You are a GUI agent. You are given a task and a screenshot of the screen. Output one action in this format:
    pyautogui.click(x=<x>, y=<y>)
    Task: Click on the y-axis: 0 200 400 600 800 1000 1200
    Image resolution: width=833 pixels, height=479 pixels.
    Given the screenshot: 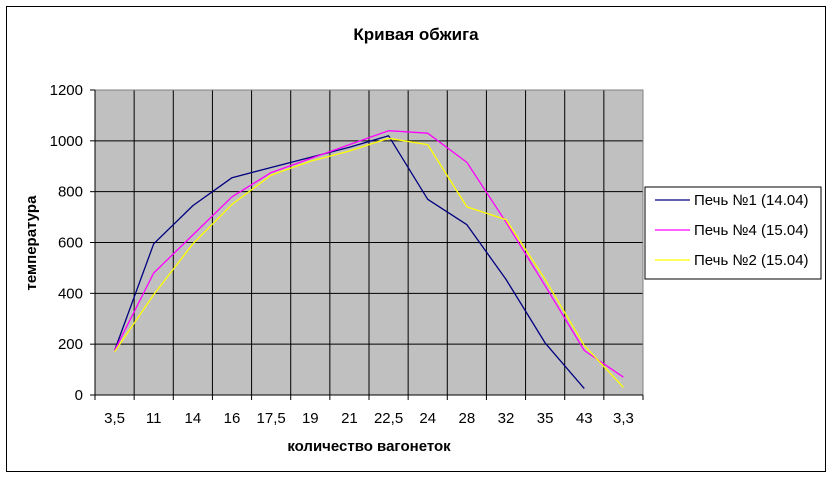 What is the action you would take?
    pyautogui.click(x=73, y=243)
    